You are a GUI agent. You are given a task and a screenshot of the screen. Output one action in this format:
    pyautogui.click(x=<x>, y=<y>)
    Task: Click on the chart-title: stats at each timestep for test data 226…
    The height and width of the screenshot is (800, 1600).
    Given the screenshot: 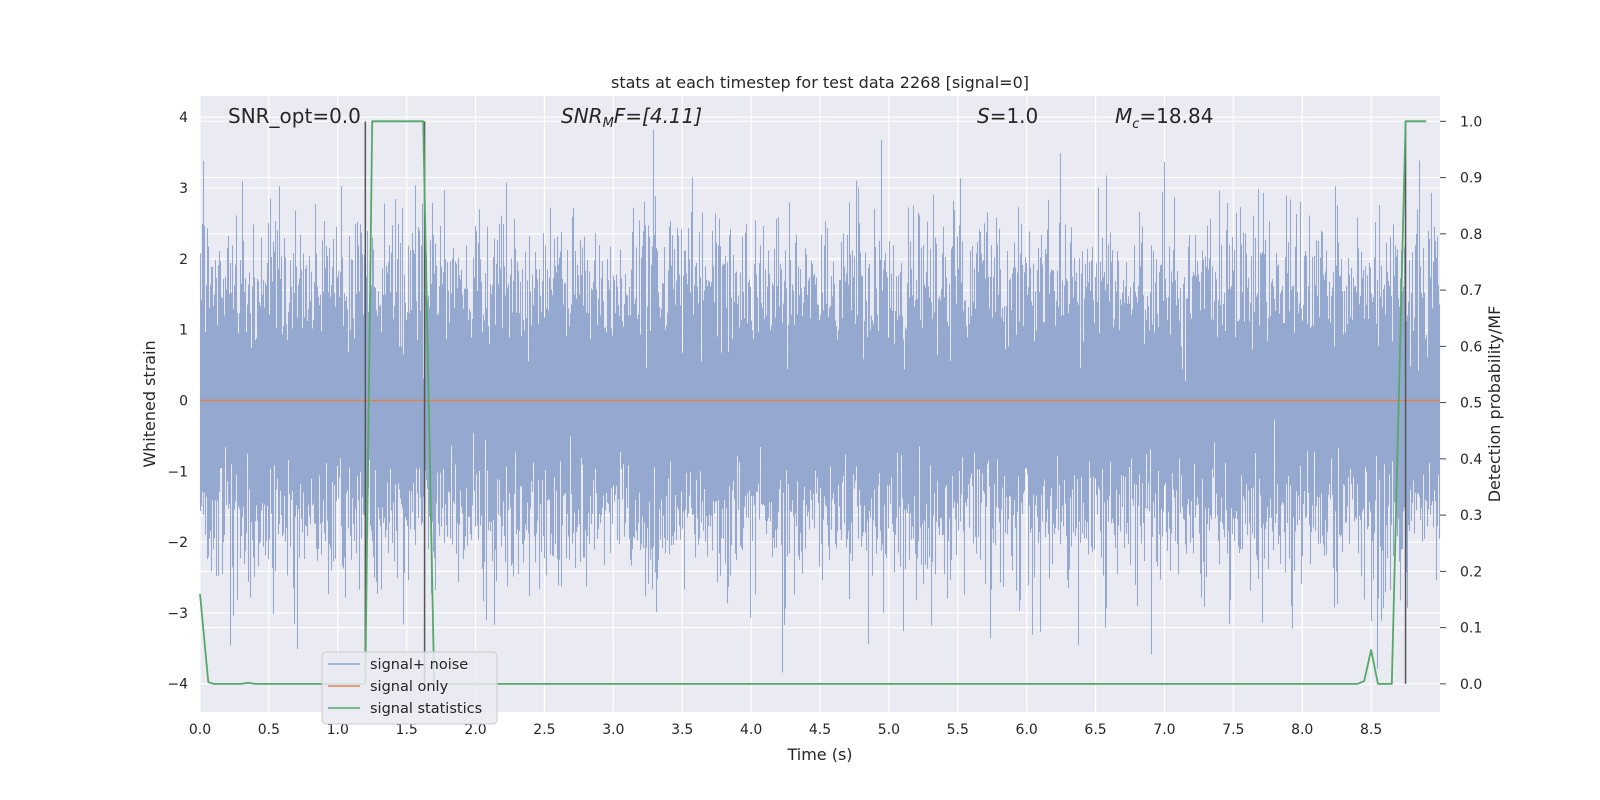 What is the action you would take?
    pyautogui.click(x=820, y=82)
    